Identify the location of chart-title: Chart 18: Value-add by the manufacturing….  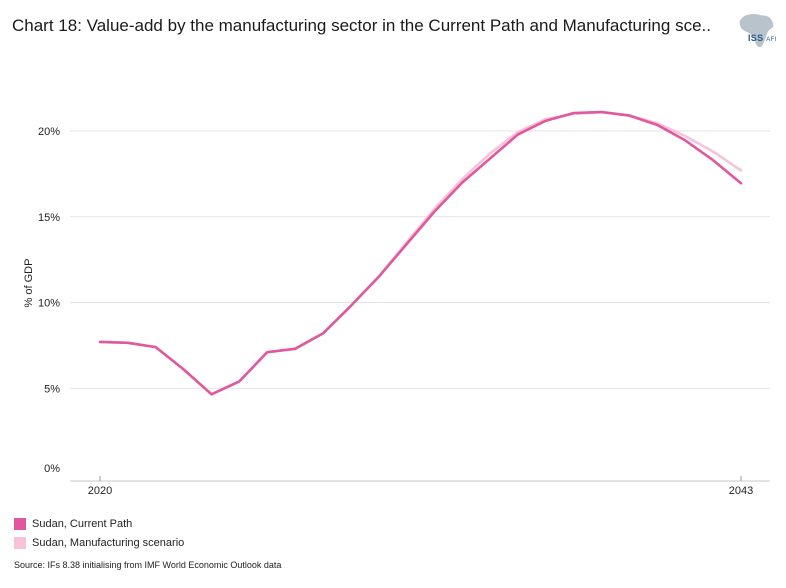
(361, 25).